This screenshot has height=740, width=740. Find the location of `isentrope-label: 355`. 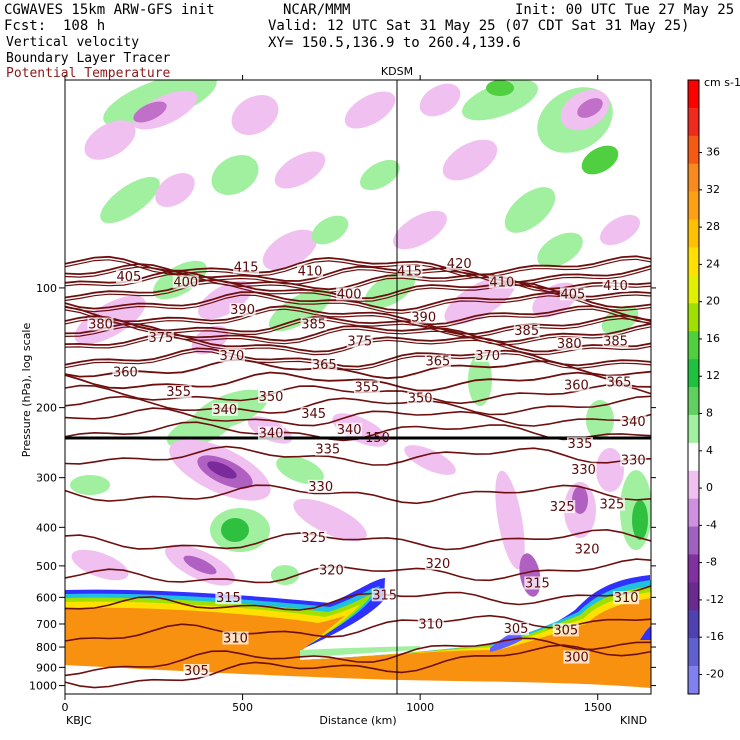

isentrope-label: 355 is located at coordinates (366, 387).